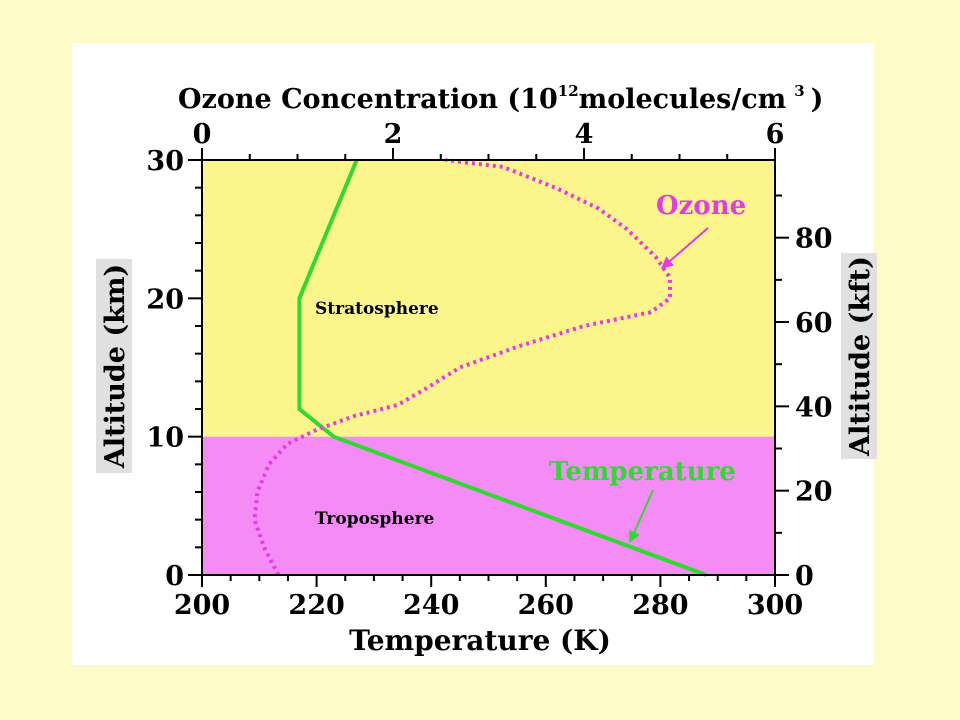  Describe the element at coordinates (500, 98) in the screenshot. I see `top-axis-title: Ozone Concentration (1012molecules/cm 3)` at that location.